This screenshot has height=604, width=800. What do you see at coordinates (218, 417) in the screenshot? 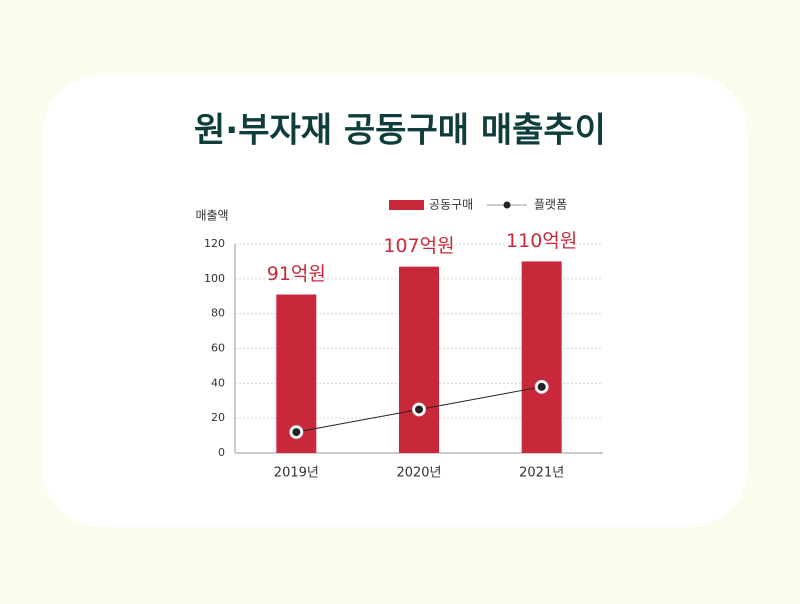
I see `y-tick-label: 20` at bounding box center [218, 417].